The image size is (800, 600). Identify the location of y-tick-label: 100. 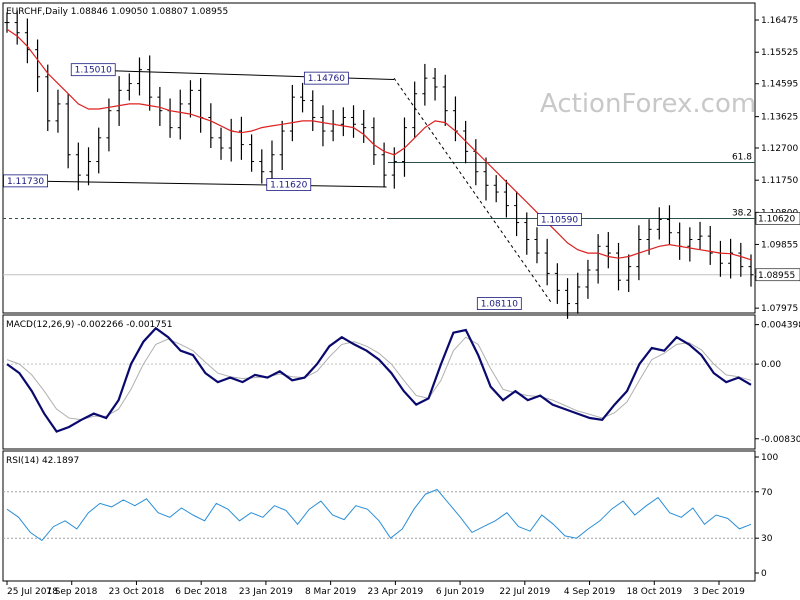
(769, 458).